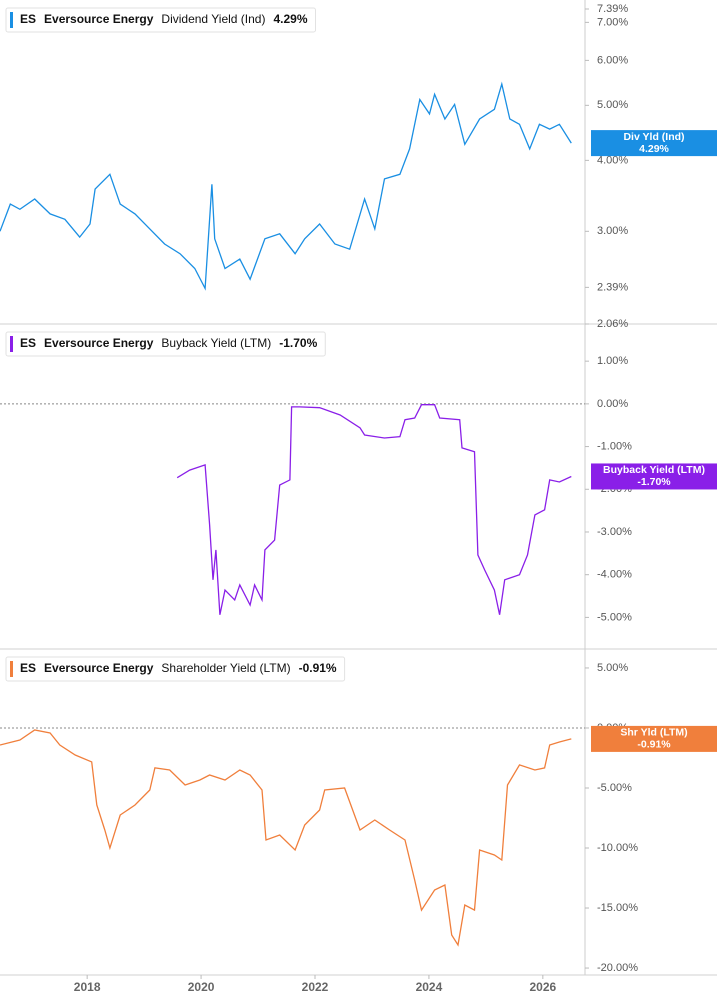 The height and width of the screenshot is (1005, 717). I want to click on value-tag-name: Buyback Yield (LTM), so click(654, 470).